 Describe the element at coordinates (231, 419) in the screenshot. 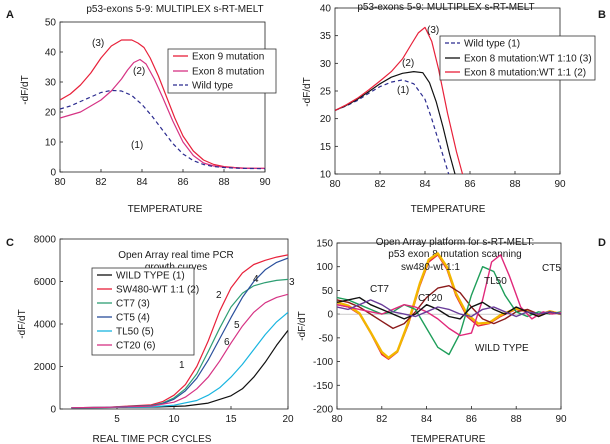

I see `x-tick-label: 15` at that location.